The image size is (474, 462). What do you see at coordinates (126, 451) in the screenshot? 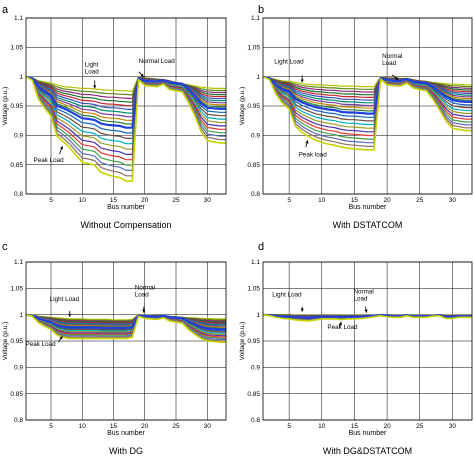
I see `panel-title: With DG` at bounding box center [126, 451].